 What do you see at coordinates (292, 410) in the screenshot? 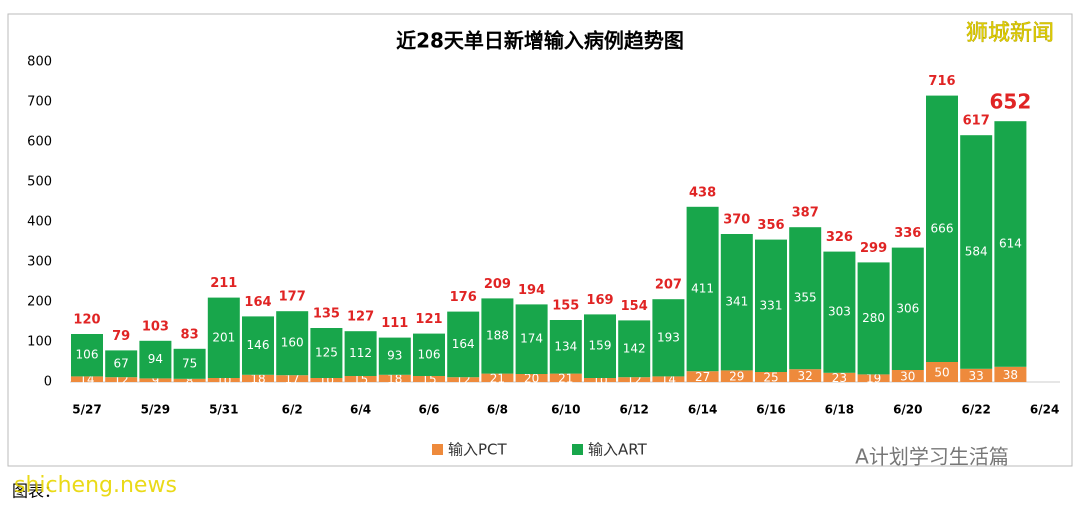
I see `x-tick-label: 6/2` at bounding box center [292, 410].